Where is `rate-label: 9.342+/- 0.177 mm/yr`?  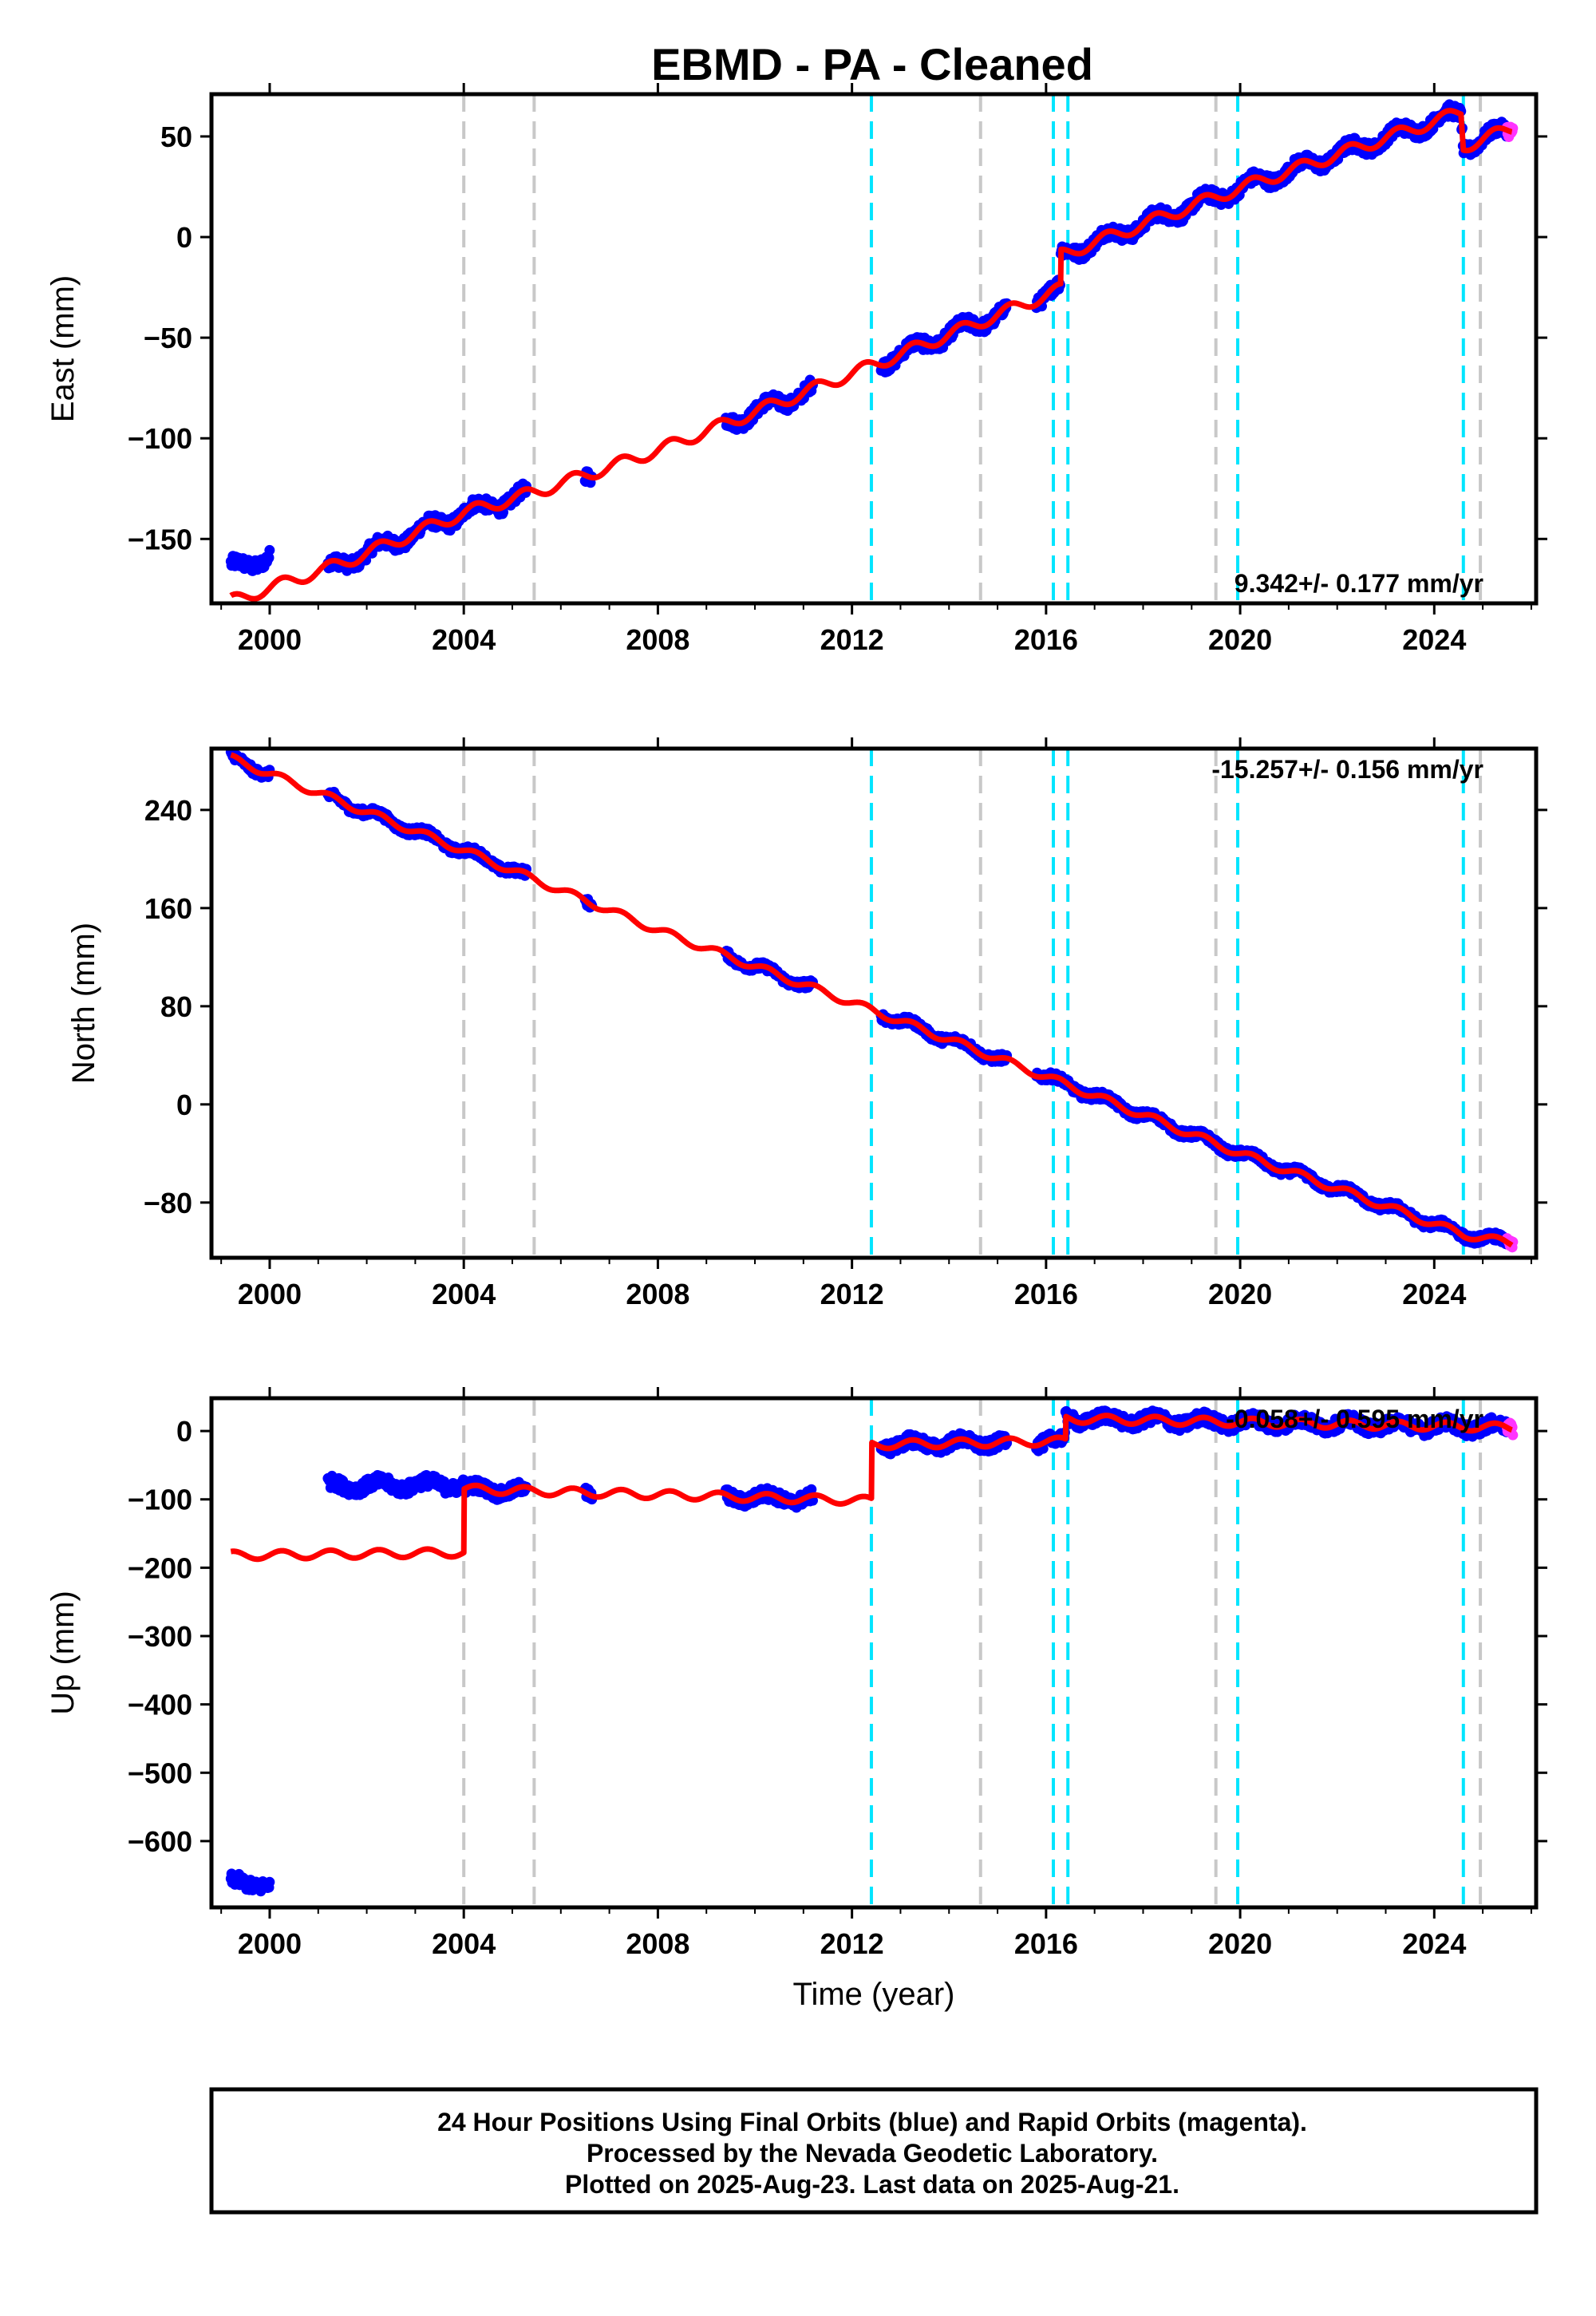
rate-label: 9.342+/- 0.177 mm/yr is located at coordinates (1359, 583).